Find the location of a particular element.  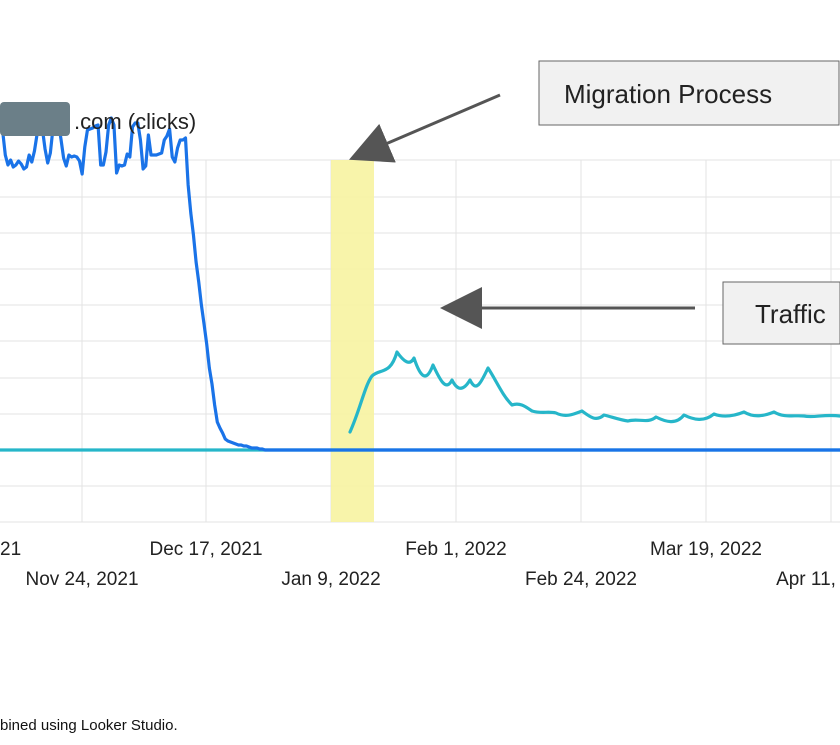

footer-text: bined using Looker Studio. is located at coordinates (89, 725).